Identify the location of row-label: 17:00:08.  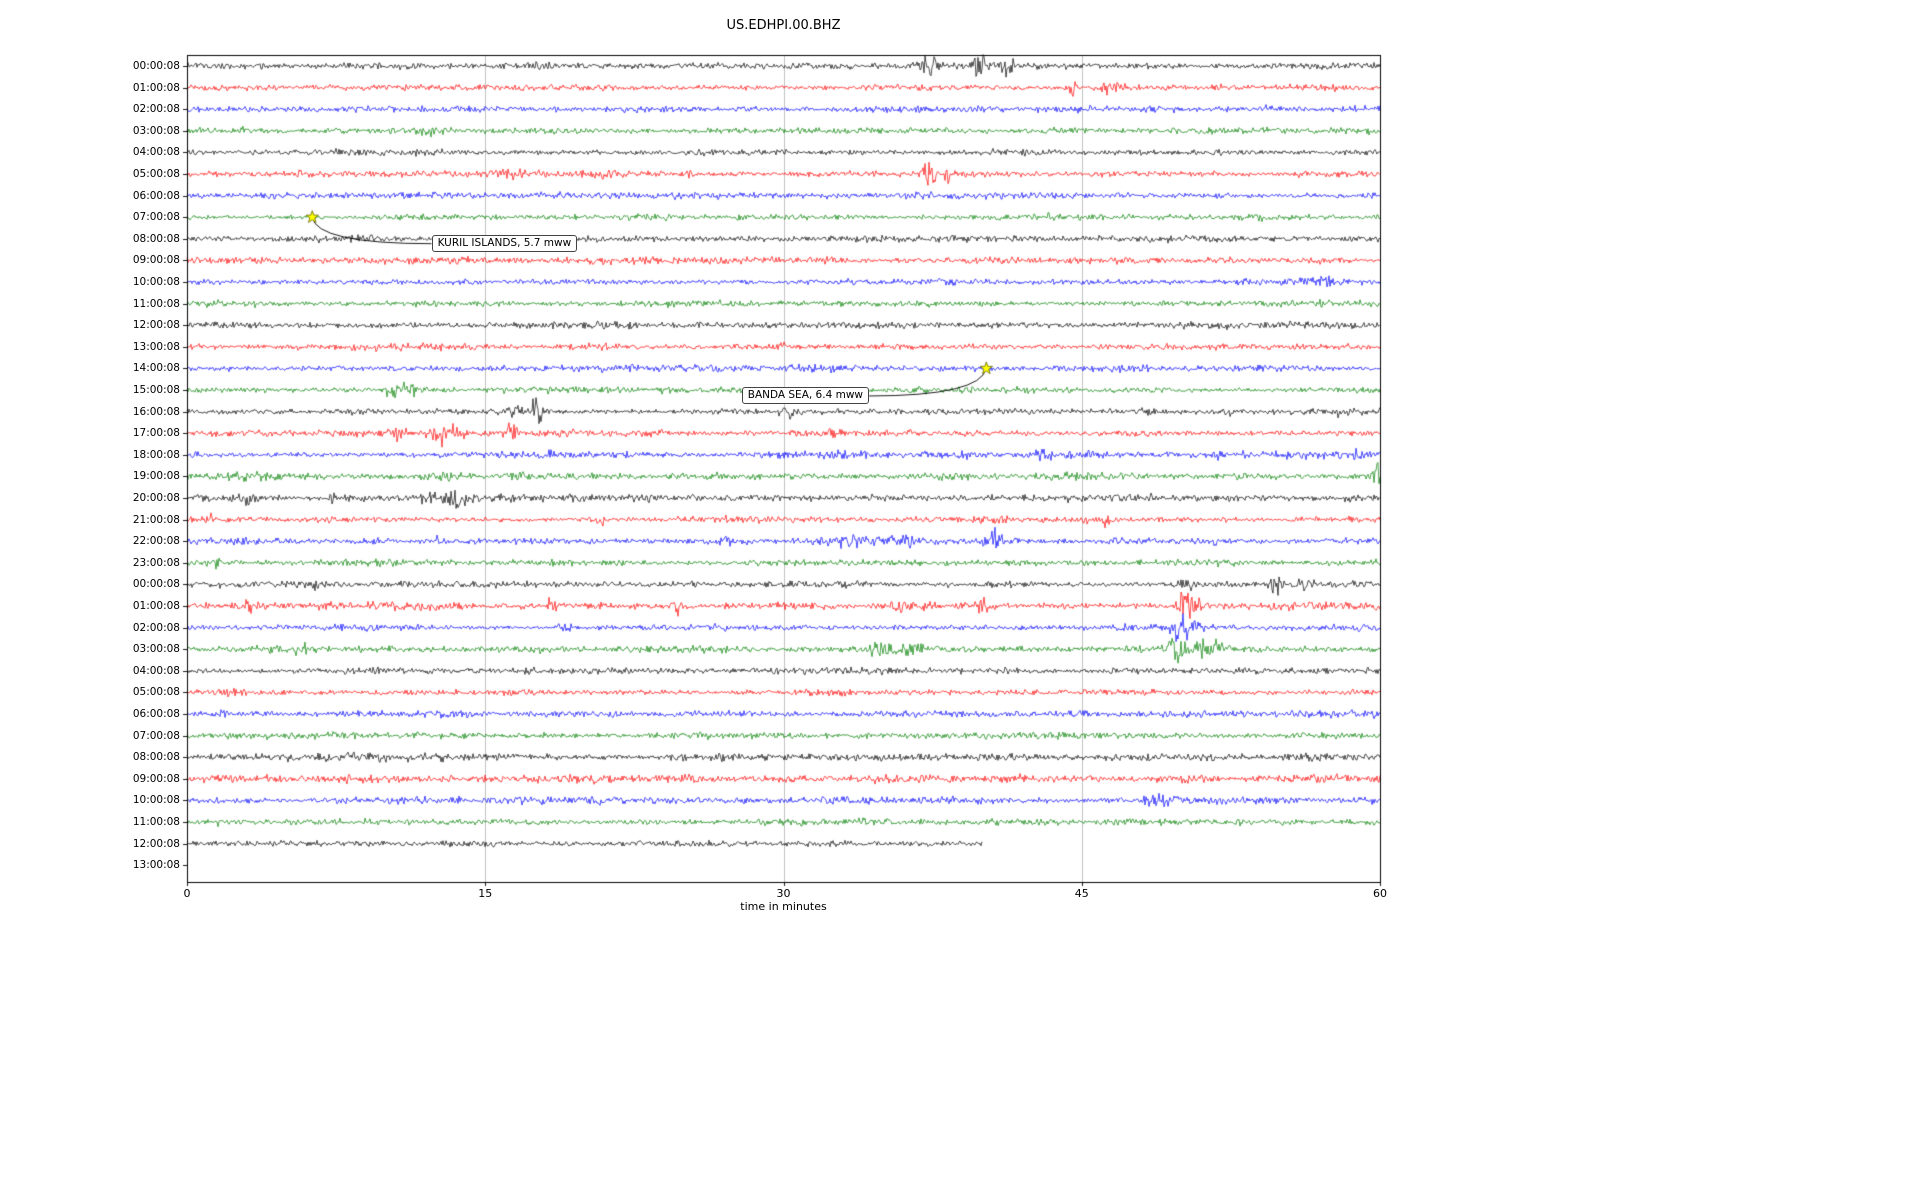
(156, 433).